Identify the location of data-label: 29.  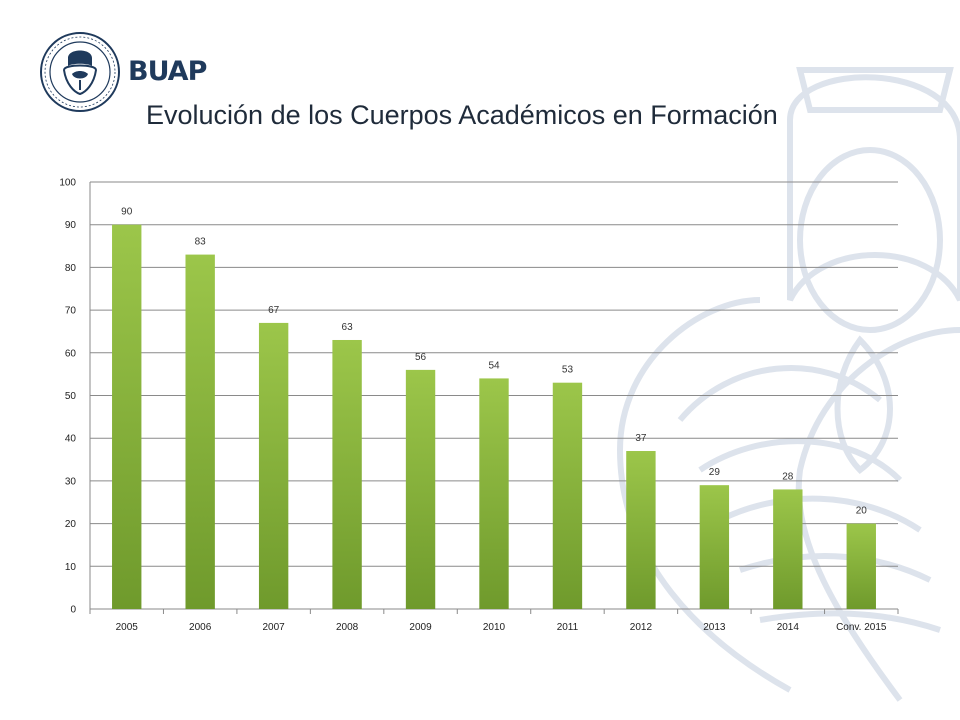
(715, 472).